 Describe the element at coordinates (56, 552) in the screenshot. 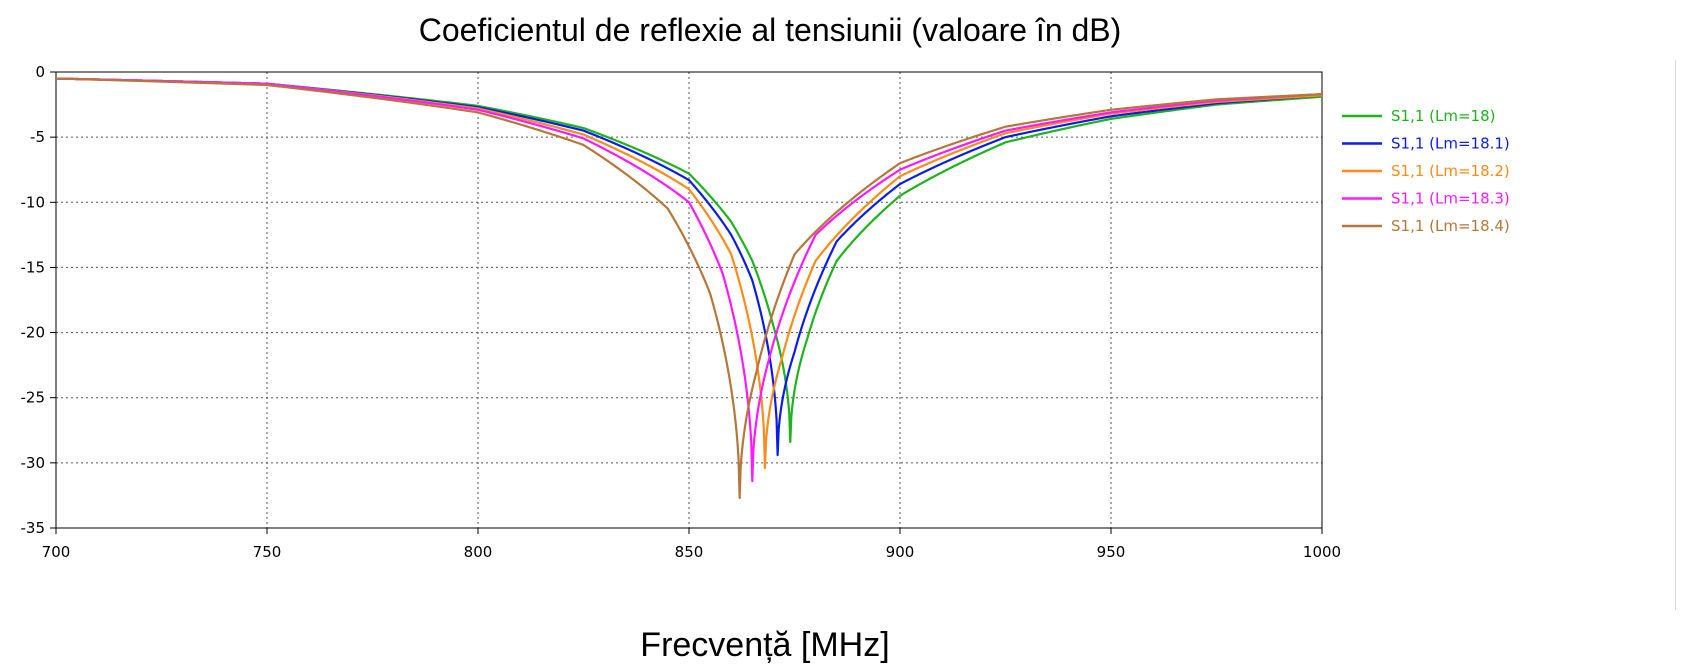

I see `x-tick-label: 700` at that location.